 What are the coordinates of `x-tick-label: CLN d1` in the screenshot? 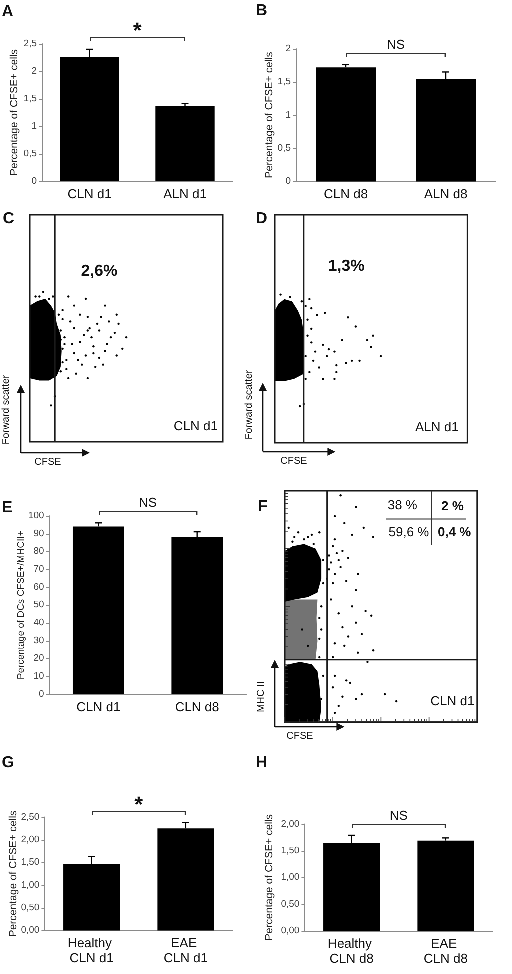 It's located at (90, 194).